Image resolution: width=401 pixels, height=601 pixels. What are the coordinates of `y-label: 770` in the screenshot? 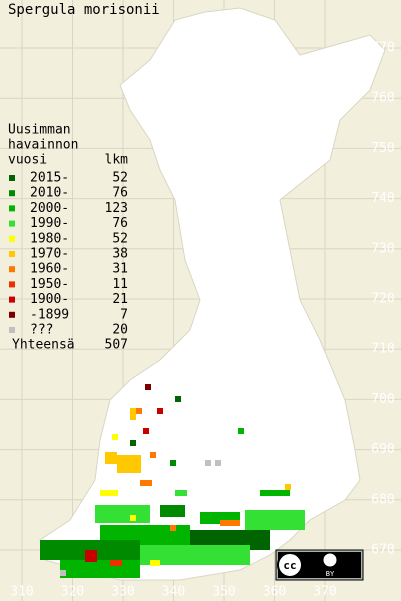 It's located at (382, 48).